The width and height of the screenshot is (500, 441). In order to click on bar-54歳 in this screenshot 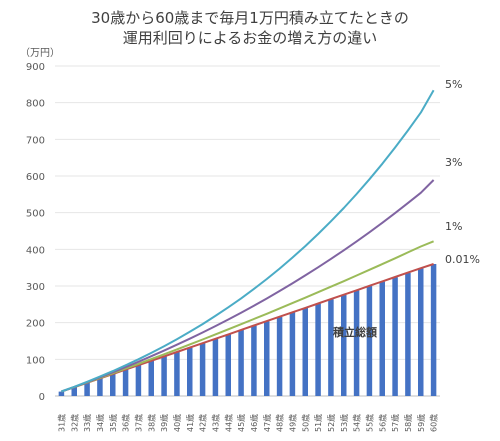, I will do `click(356, 343)`.